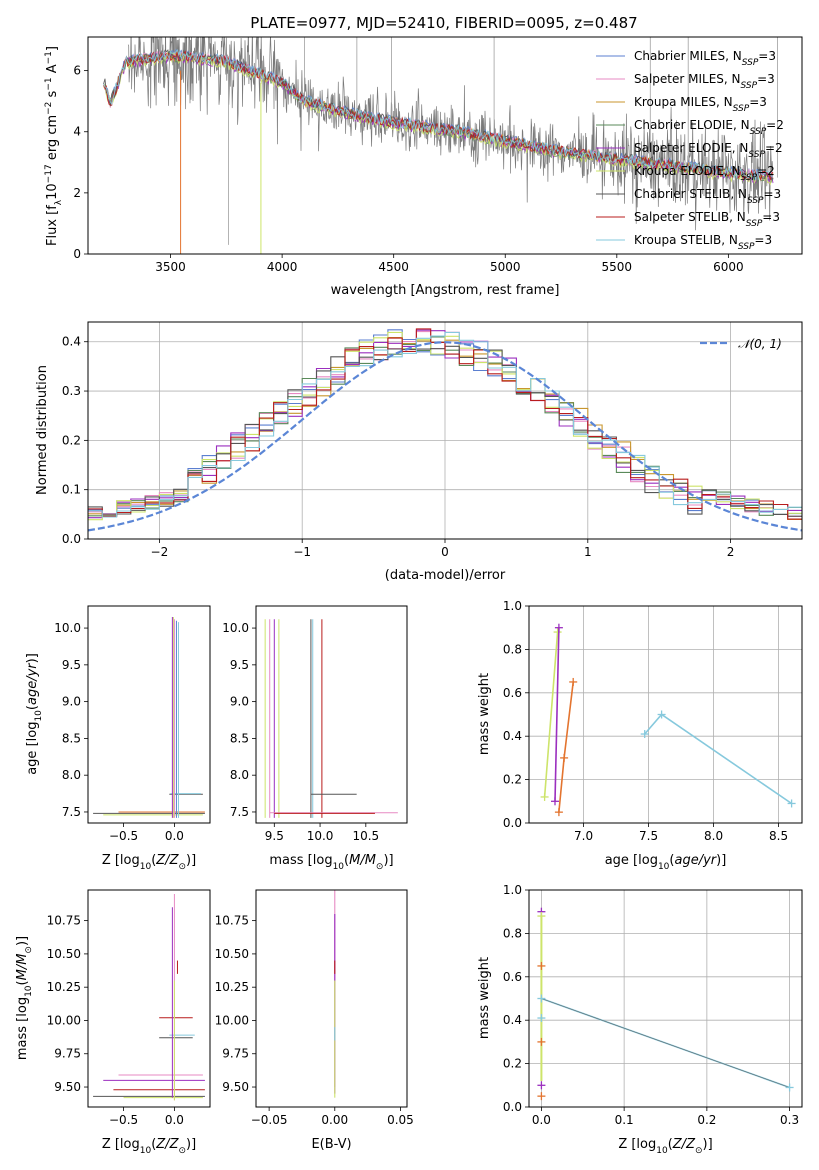 Image resolution: width=819 pixels, height=1170 pixels. What do you see at coordinates (320, 836) in the screenshot?
I see `x-tick-label: 10.0` at bounding box center [320, 836].